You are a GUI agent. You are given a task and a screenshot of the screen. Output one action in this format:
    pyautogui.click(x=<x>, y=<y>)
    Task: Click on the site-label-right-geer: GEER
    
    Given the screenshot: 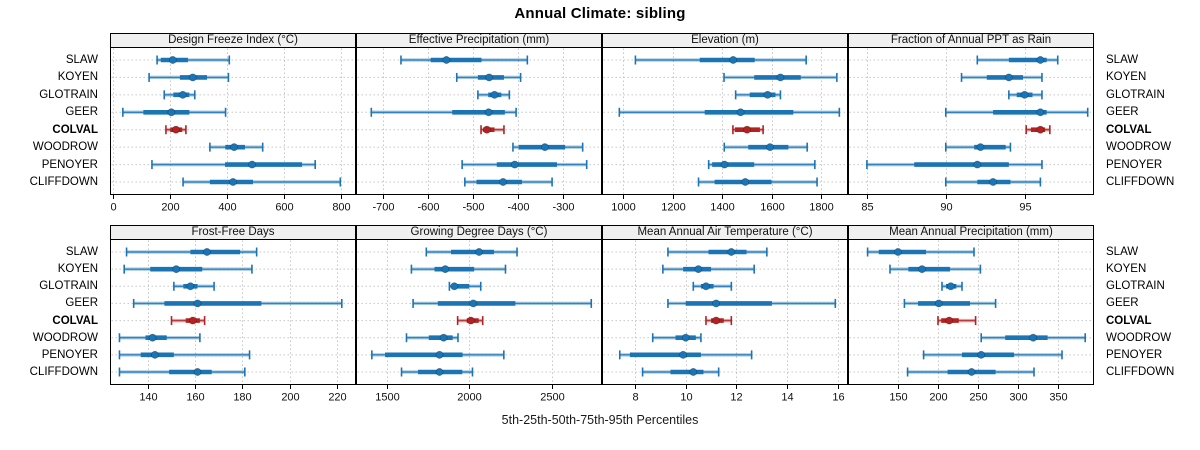 What is the action you would take?
    pyautogui.click(x=1122, y=303)
    